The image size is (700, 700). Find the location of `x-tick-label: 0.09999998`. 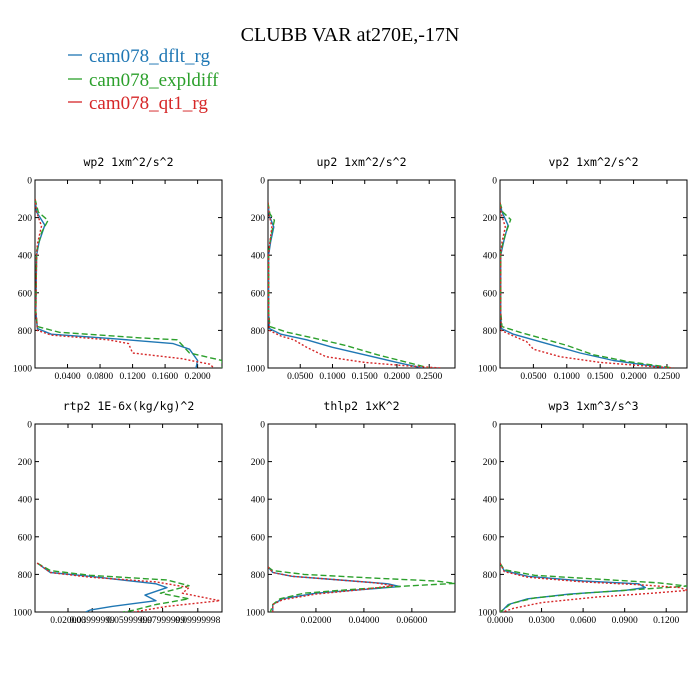

x-tick-label: 0.09999998 is located at coordinates (197, 621).